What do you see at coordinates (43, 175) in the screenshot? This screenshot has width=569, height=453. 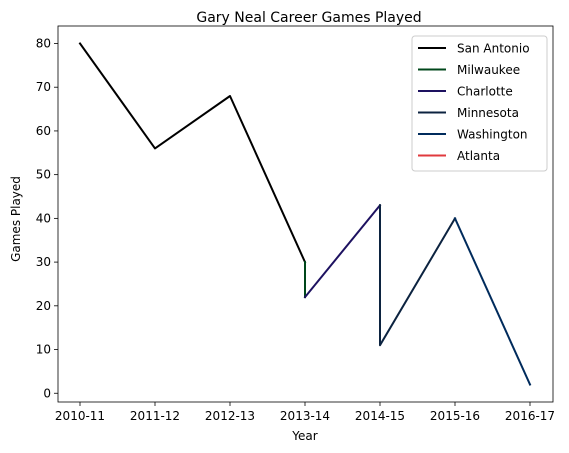 I see `y-tick-label: 50` at bounding box center [43, 175].